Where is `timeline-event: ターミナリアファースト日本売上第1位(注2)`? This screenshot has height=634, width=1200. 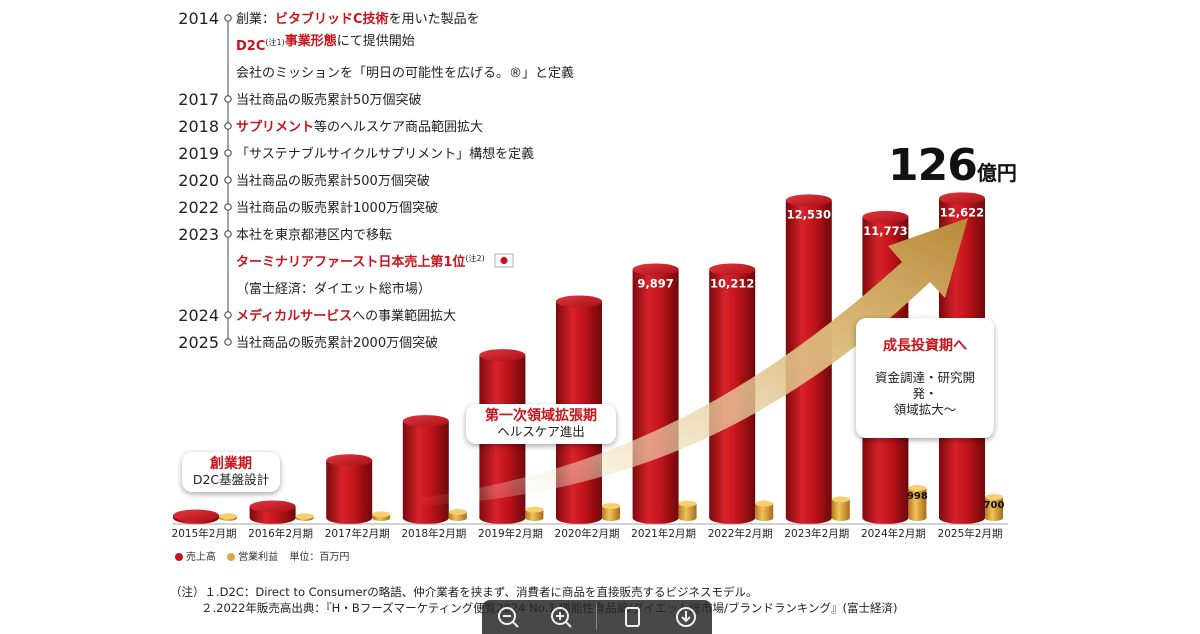
timeline-event: ターミナリアファースト日本売上第1位(注2) is located at coordinates (360, 261).